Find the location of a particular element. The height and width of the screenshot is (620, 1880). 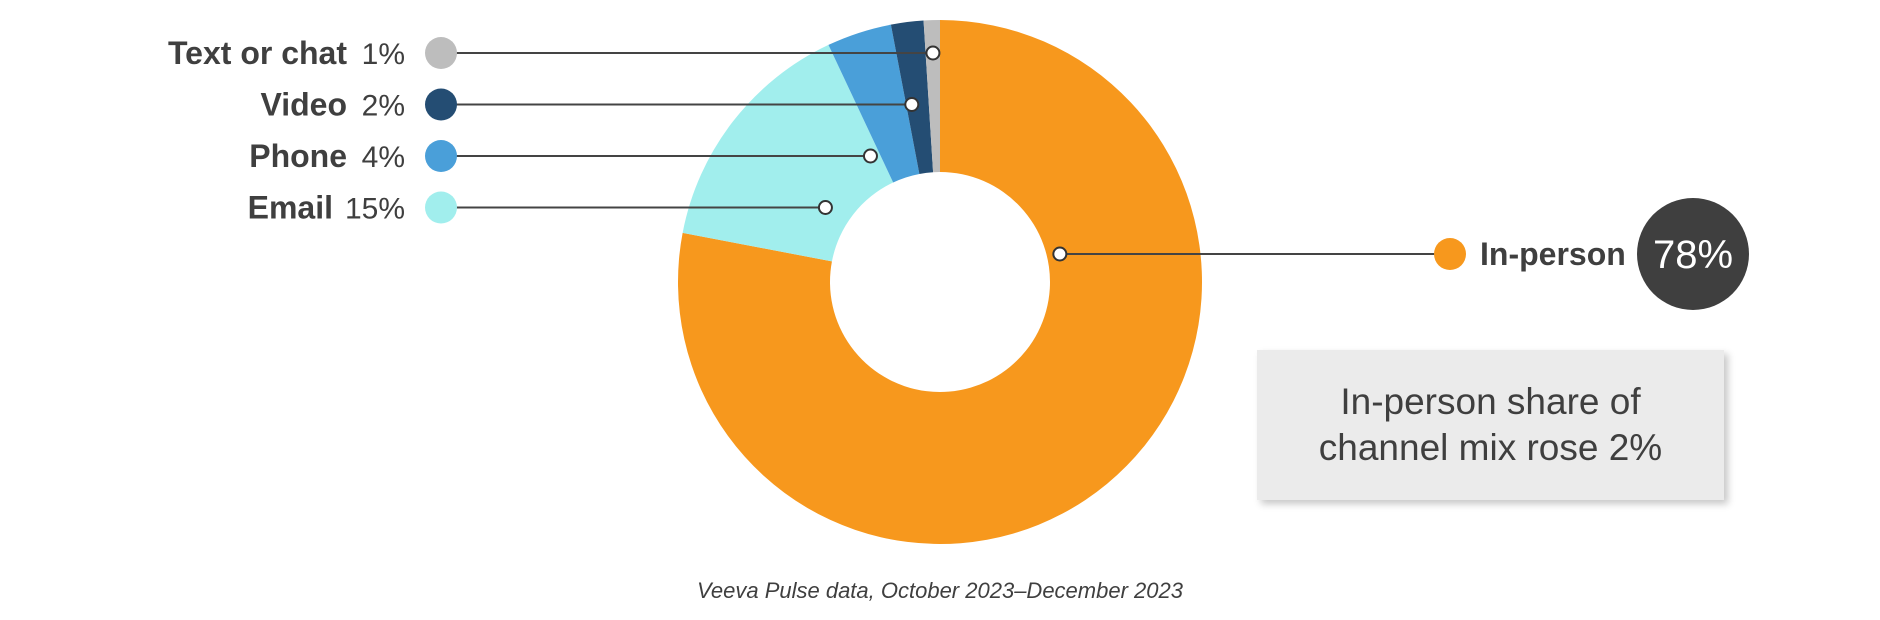

leader-dot-video is located at coordinates (912, 104).